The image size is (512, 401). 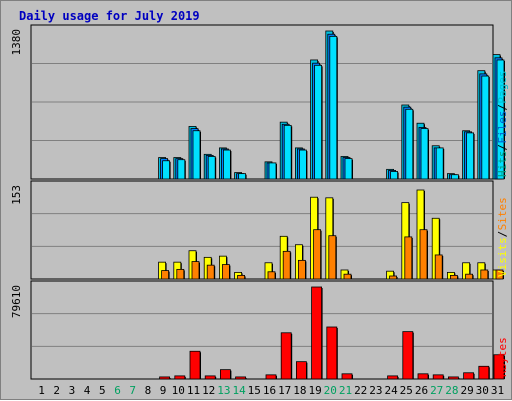 I want to click on day-label-2: 2, so click(x=56, y=390).